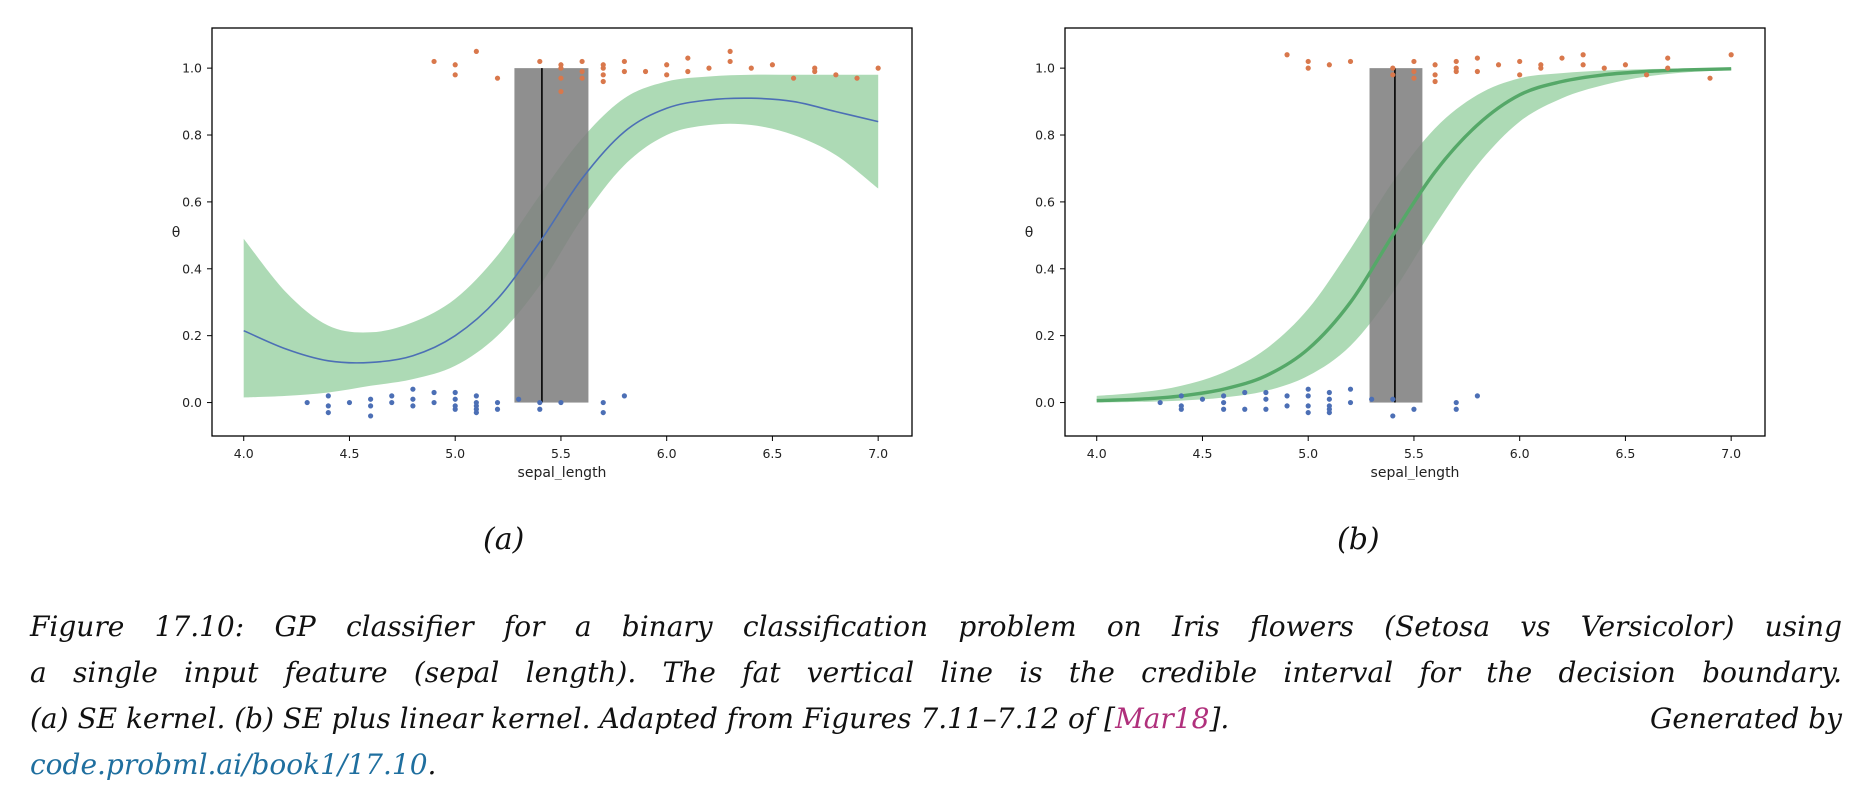  Describe the element at coordinates (504, 539) in the screenshot. I see `panel-label-a: (a)` at that location.